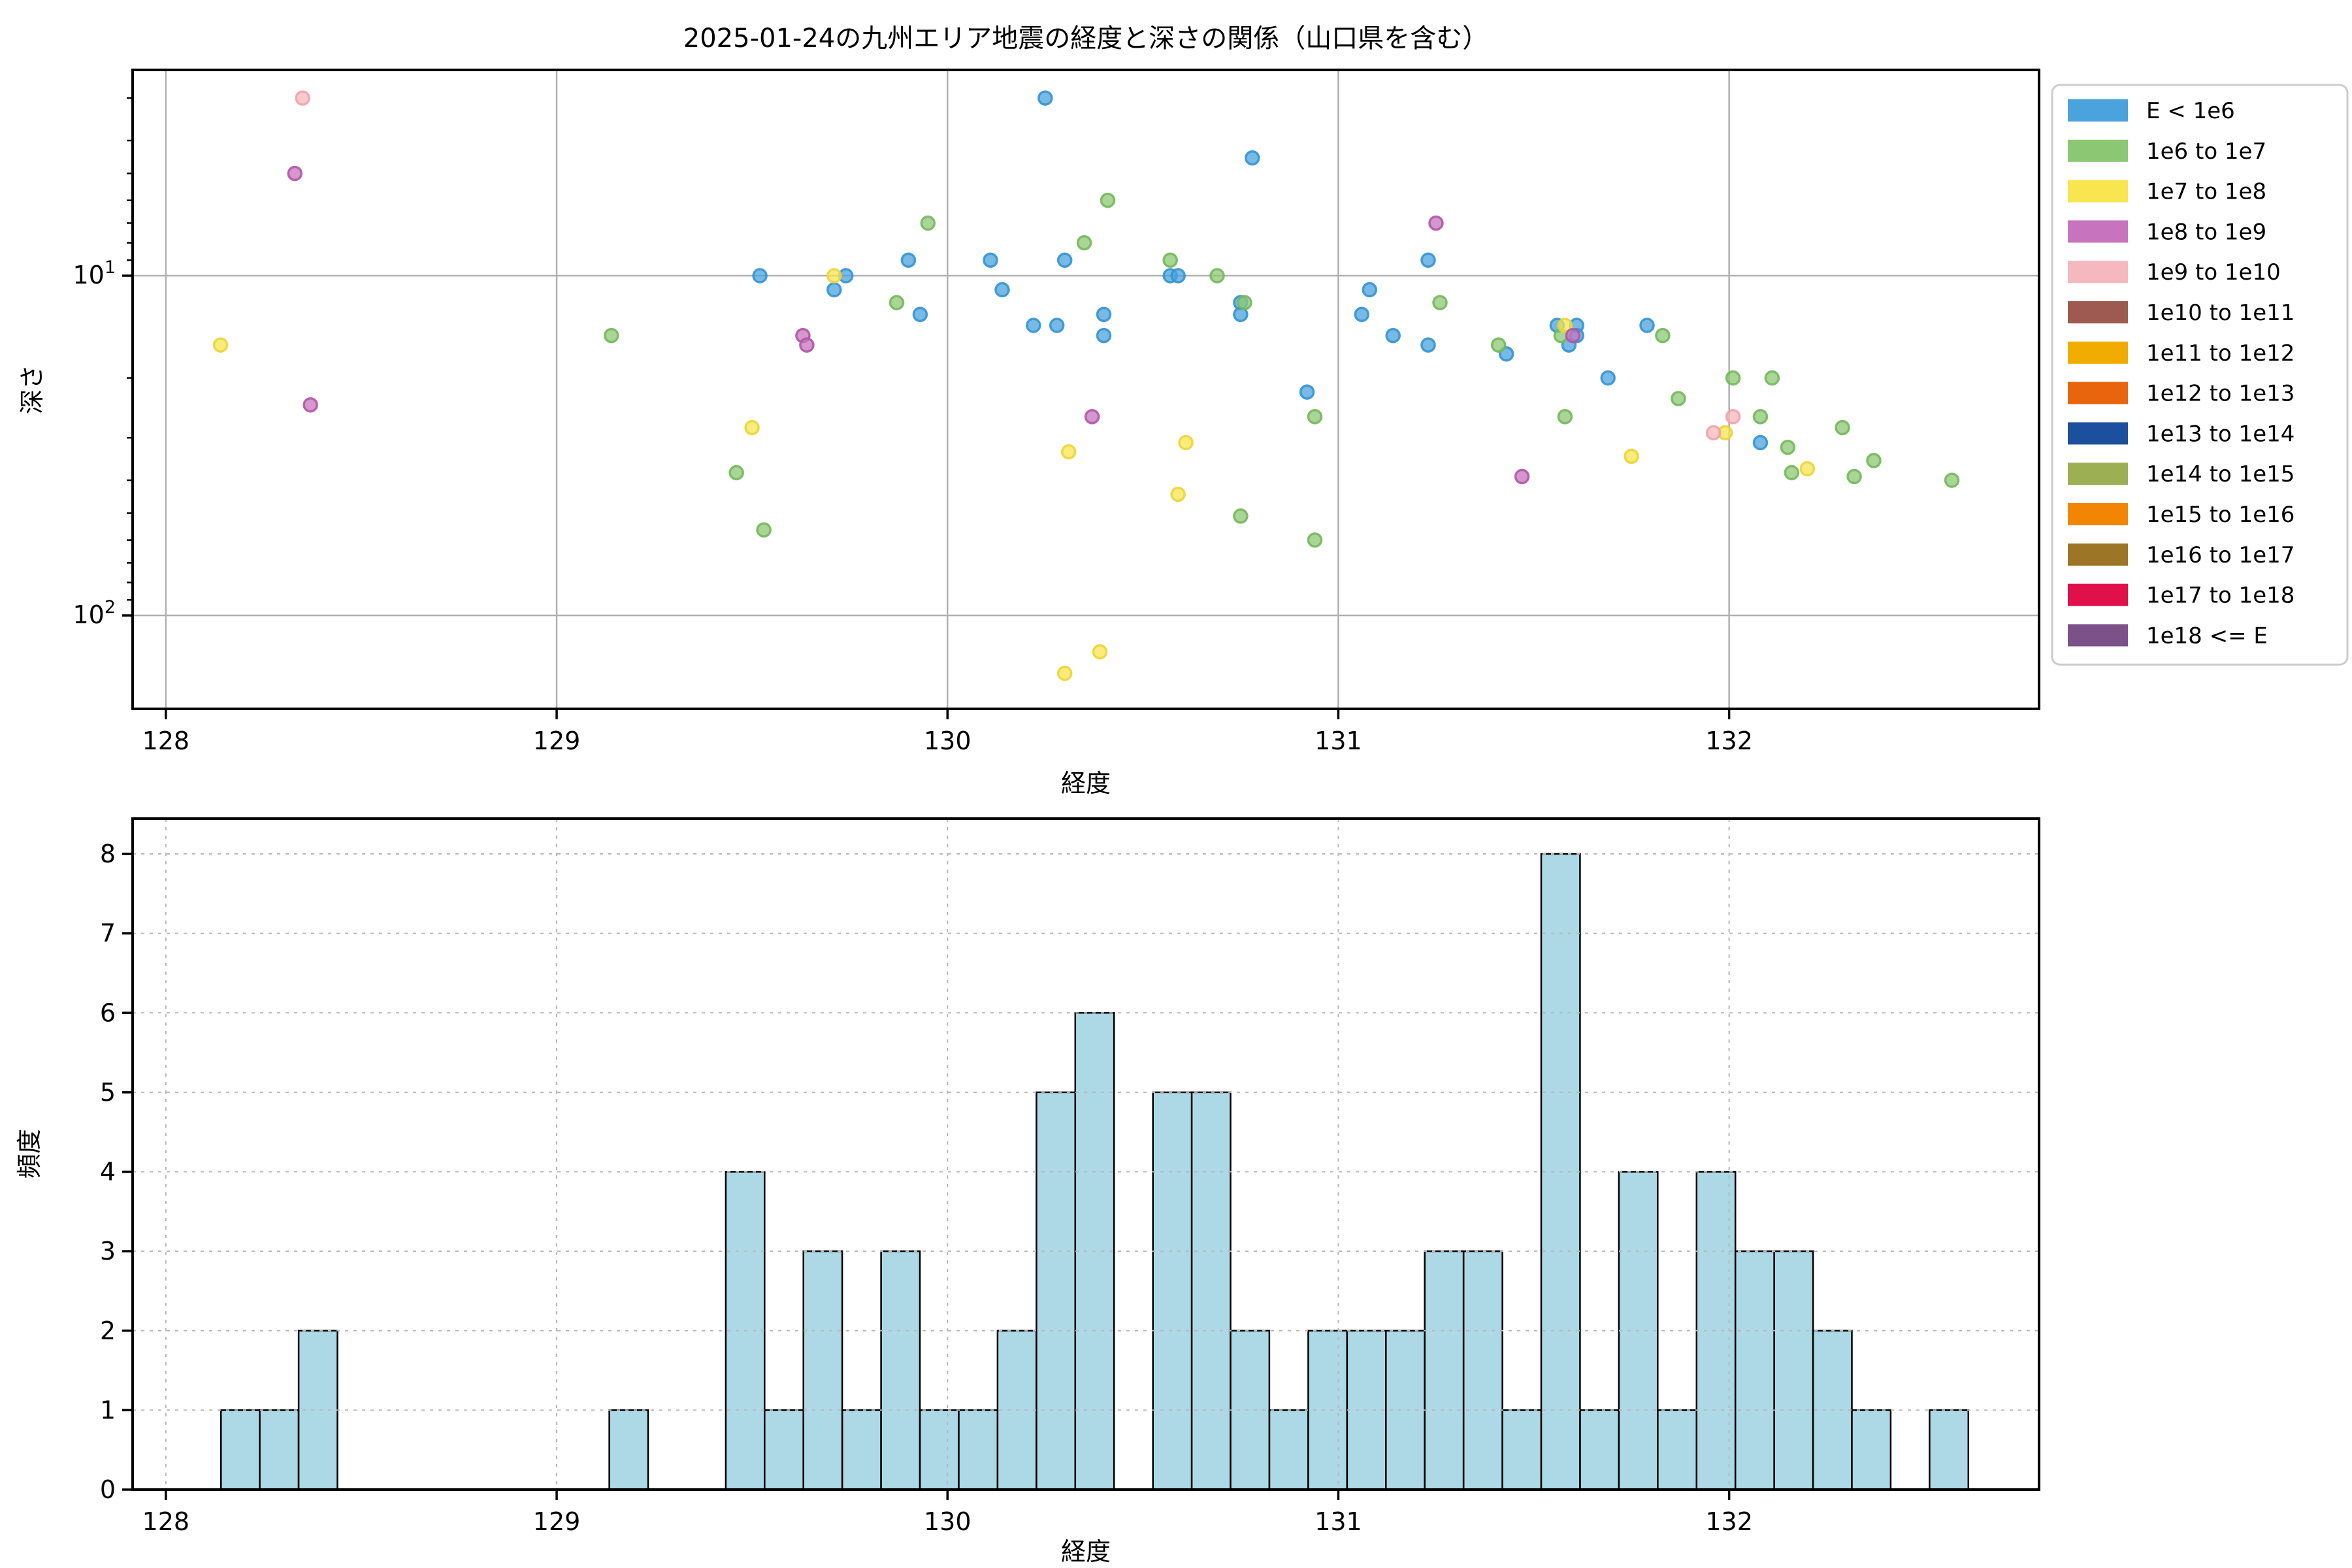 The image size is (2352, 1568). Describe the element at coordinates (108, 1172) in the screenshot. I see `y-tick-label: 4` at that location.